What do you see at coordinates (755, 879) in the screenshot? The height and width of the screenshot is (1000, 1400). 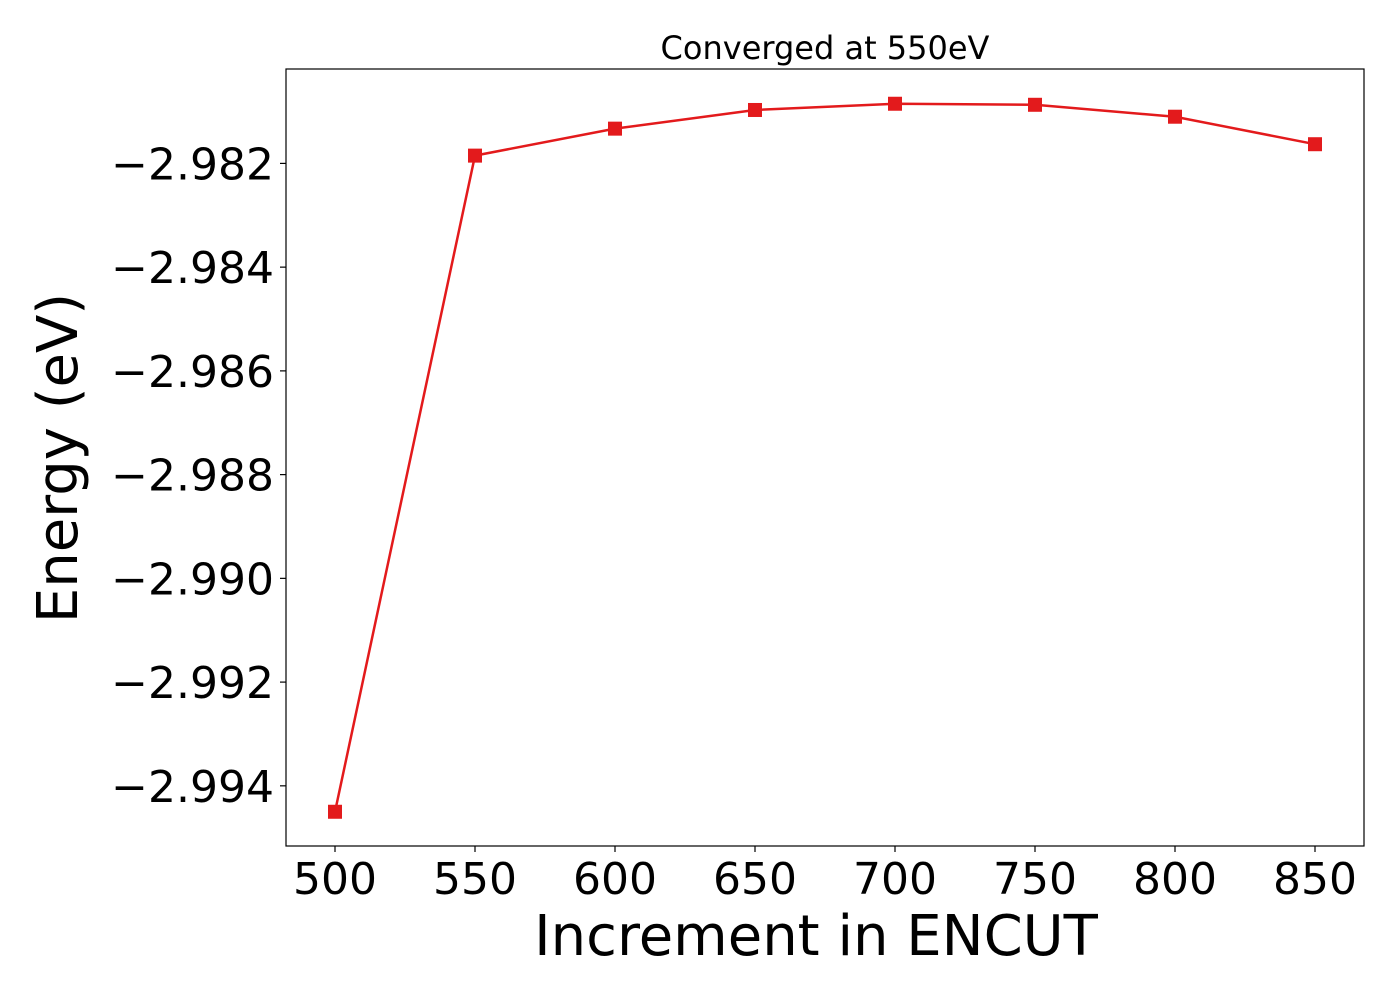 I see `x-tick-label: 650` at bounding box center [755, 879].